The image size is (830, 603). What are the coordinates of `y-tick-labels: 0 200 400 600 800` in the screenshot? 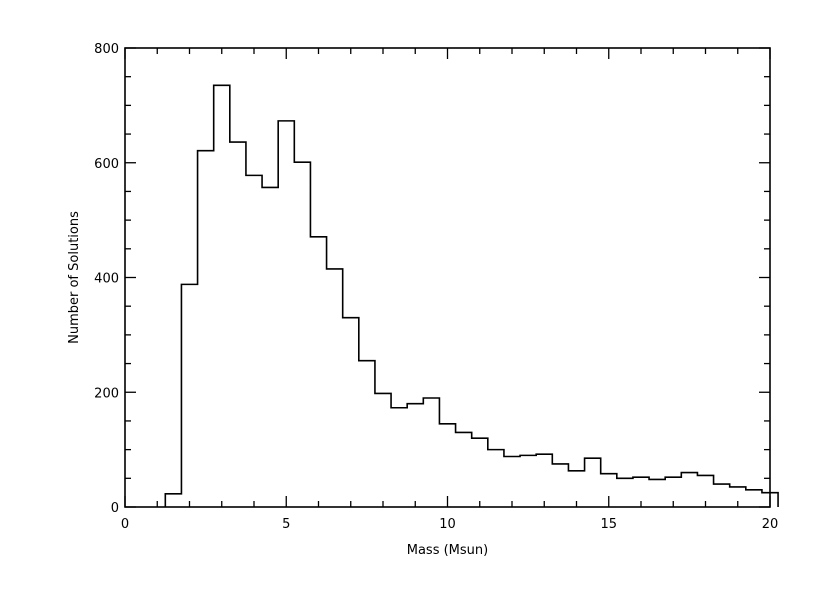 It's located at (106, 279).